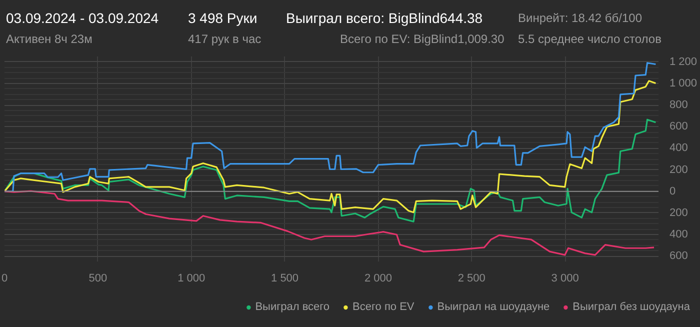  What do you see at coordinates (422, 39) in the screenshot?
I see `text: Всего по EV: BigBlind1,009.30` at bounding box center [422, 39].